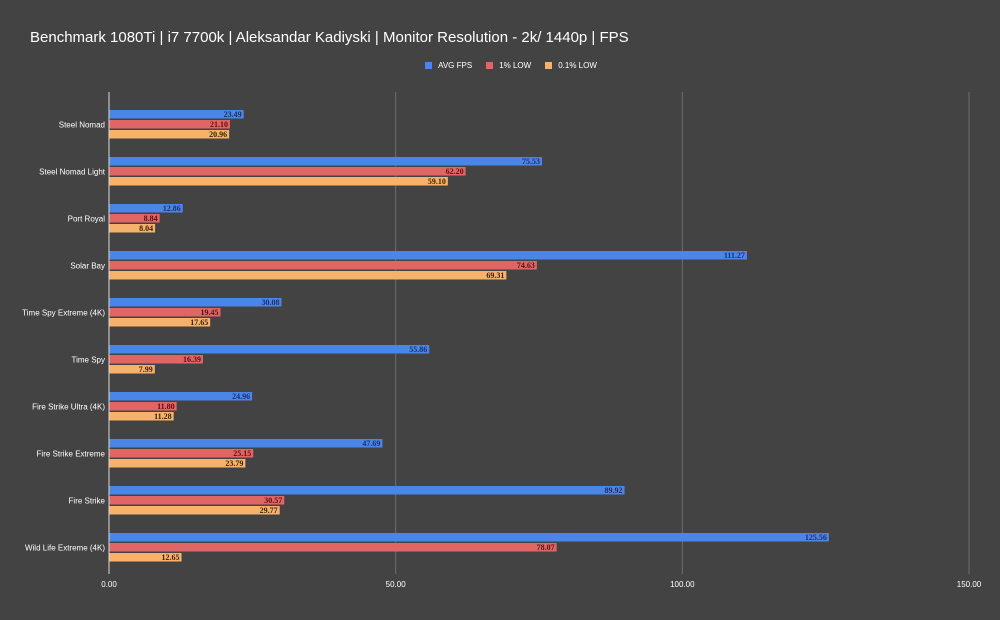 The width and height of the screenshot is (1000, 620). I want to click on x-tick-label: 50.00, so click(396, 584).